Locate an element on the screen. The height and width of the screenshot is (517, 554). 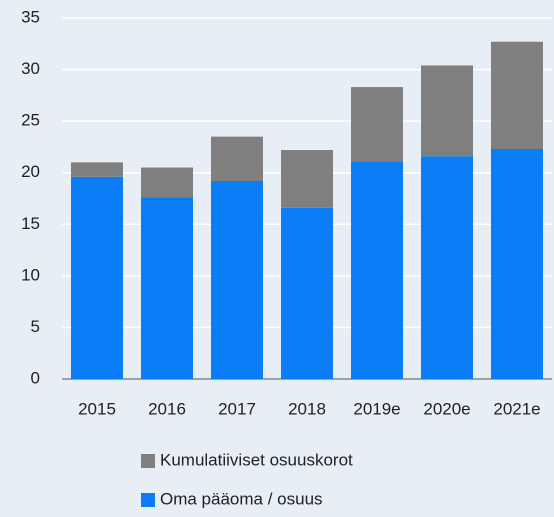
x-tick-label: 2020e is located at coordinates (446, 408).